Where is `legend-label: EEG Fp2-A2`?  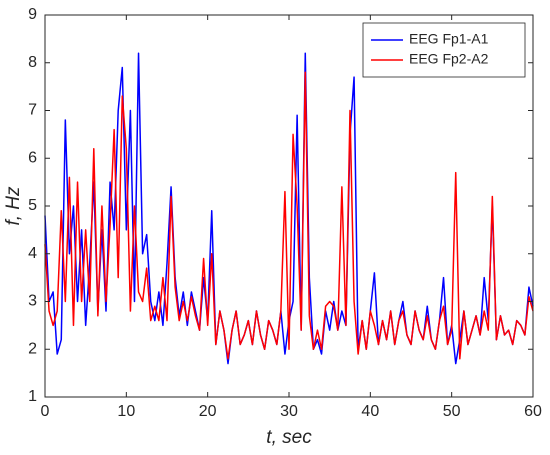 legend-label: EEG Fp2-A2 is located at coordinates (449, 59).